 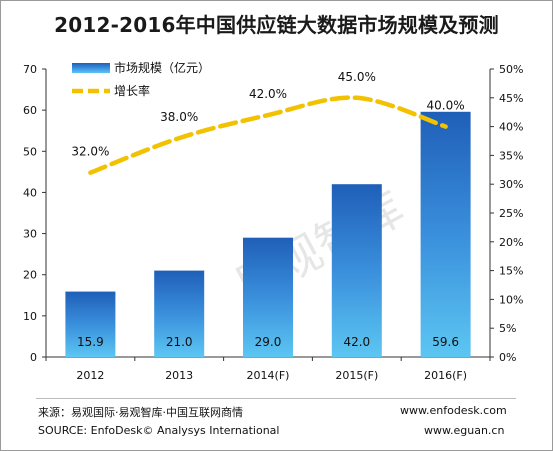 What do you see at coordinates (179, 342) in the screenshot?
I see `bar-value-label: 21.0` at bounding box center [179, 342].